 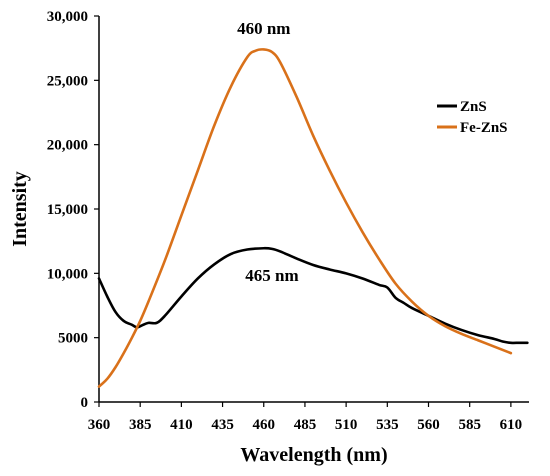 I want to click on x-tick-label: 610, so click(x=511, y=425).